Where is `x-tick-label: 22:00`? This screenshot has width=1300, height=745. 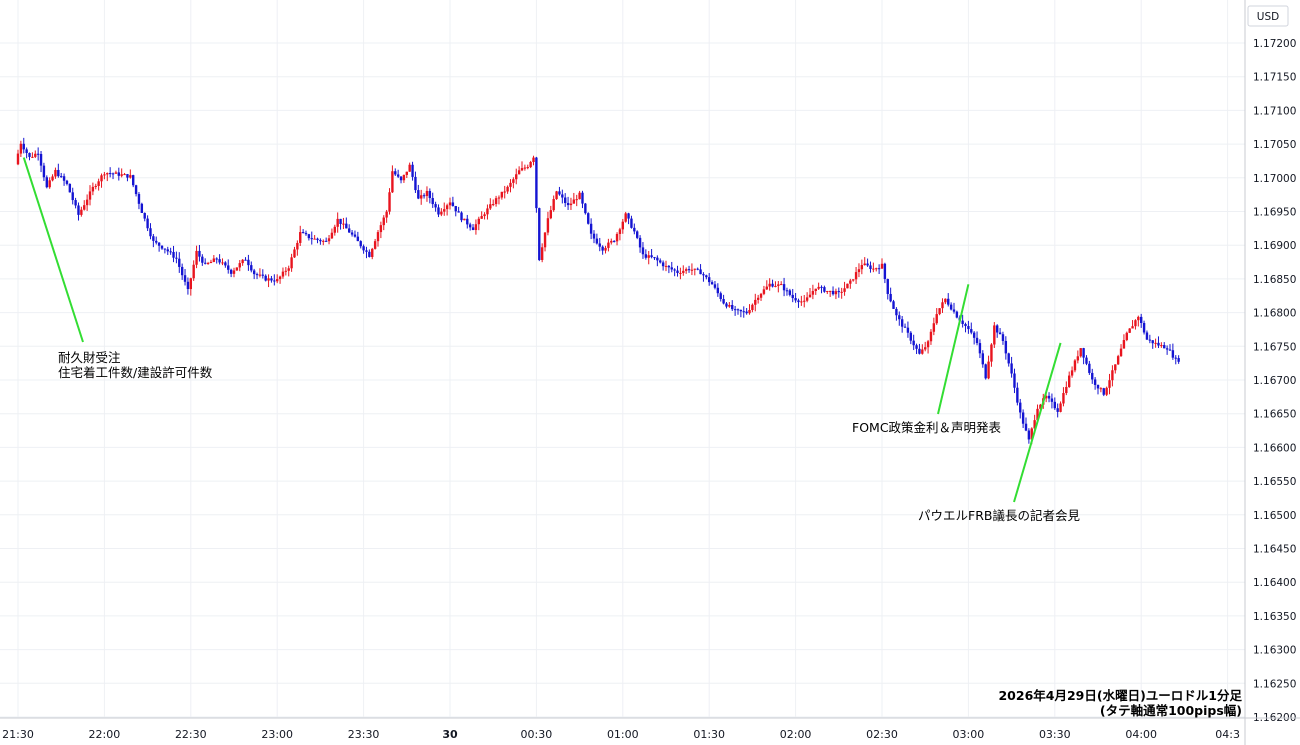
x-tick-label: 22:00 is located at coordinates (105, 734).